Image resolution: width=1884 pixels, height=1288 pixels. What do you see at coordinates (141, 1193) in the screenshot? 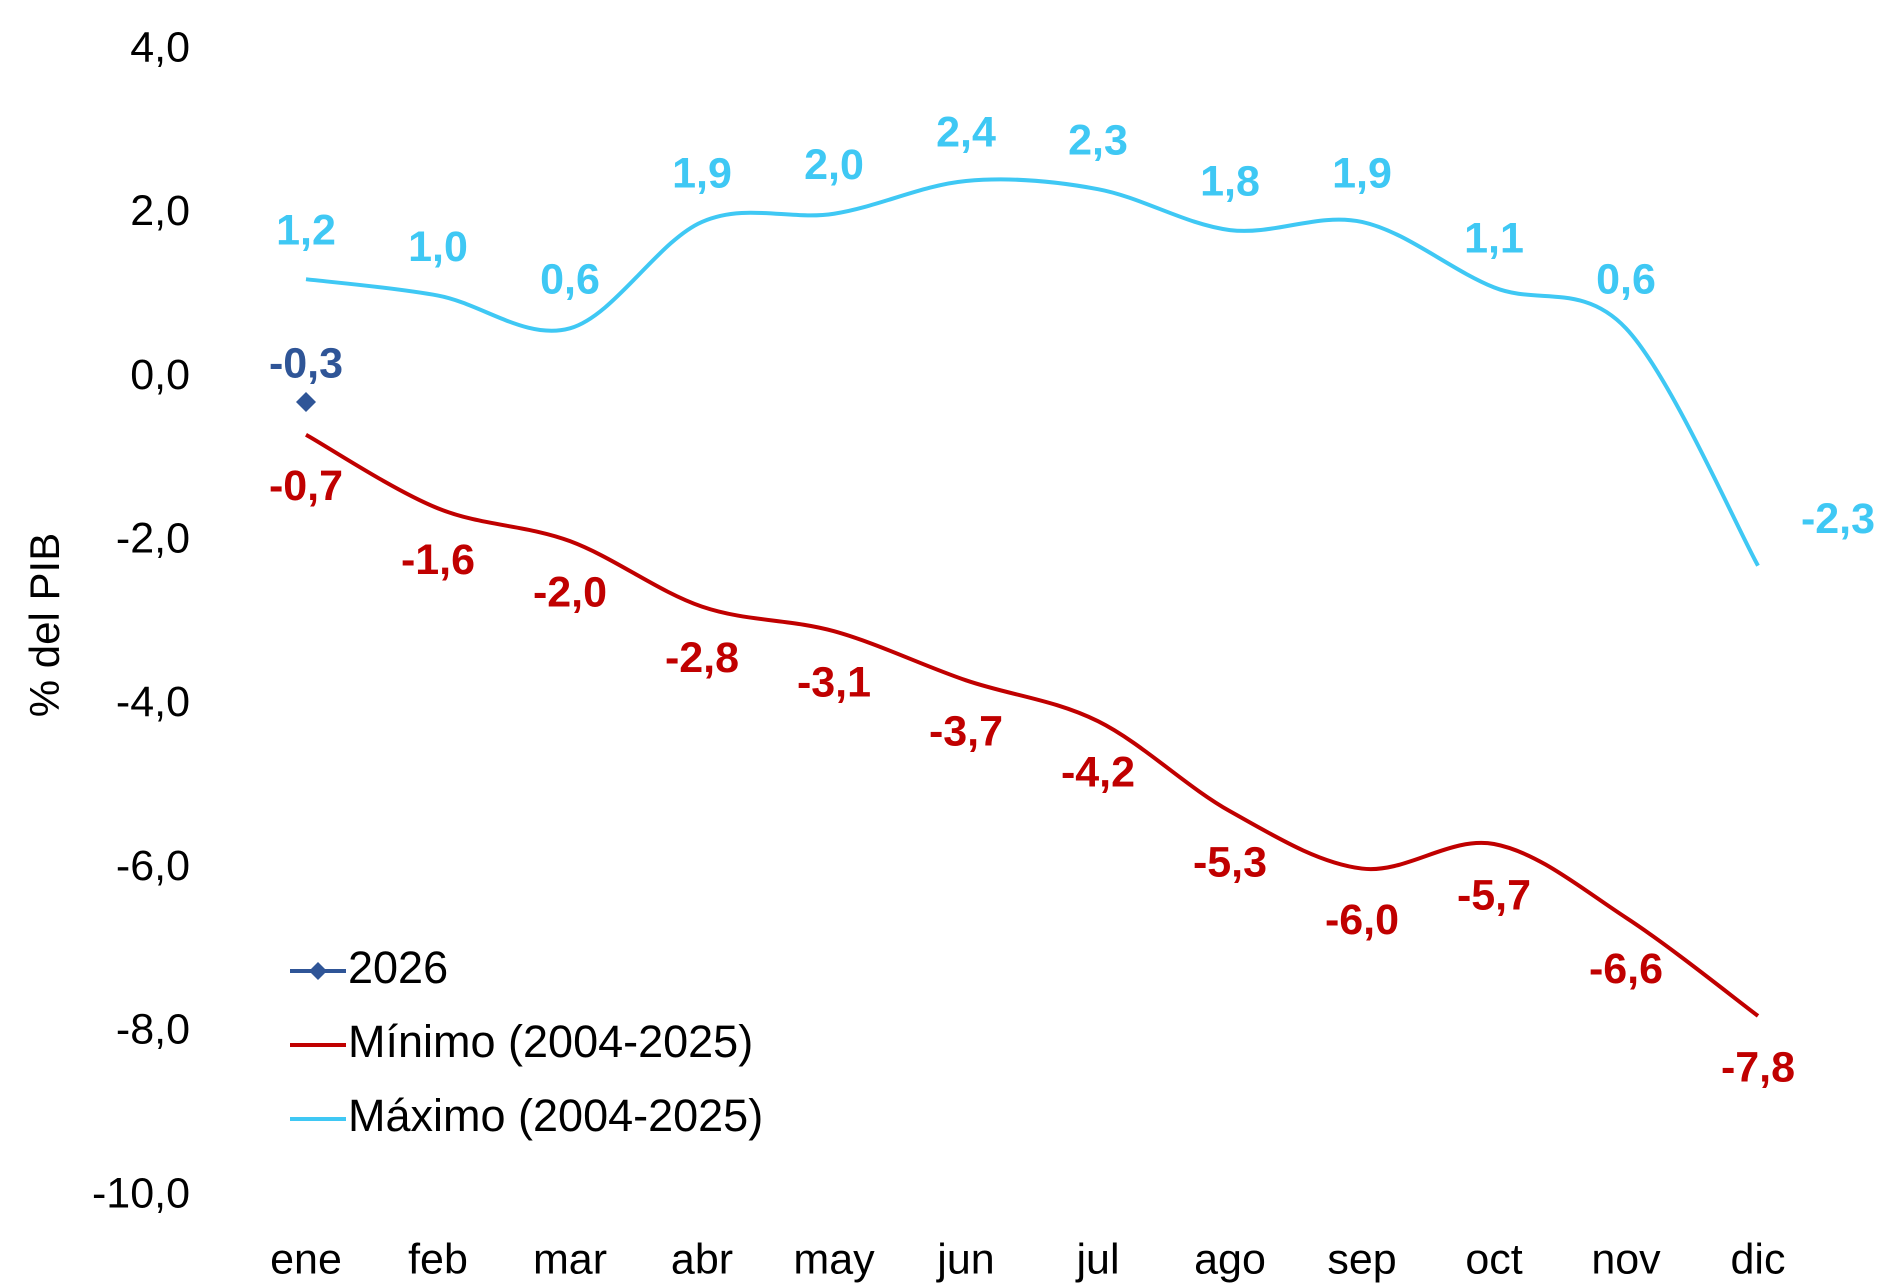
I see `y-tick-label: -10,0` at bounding box center [141, 1193].